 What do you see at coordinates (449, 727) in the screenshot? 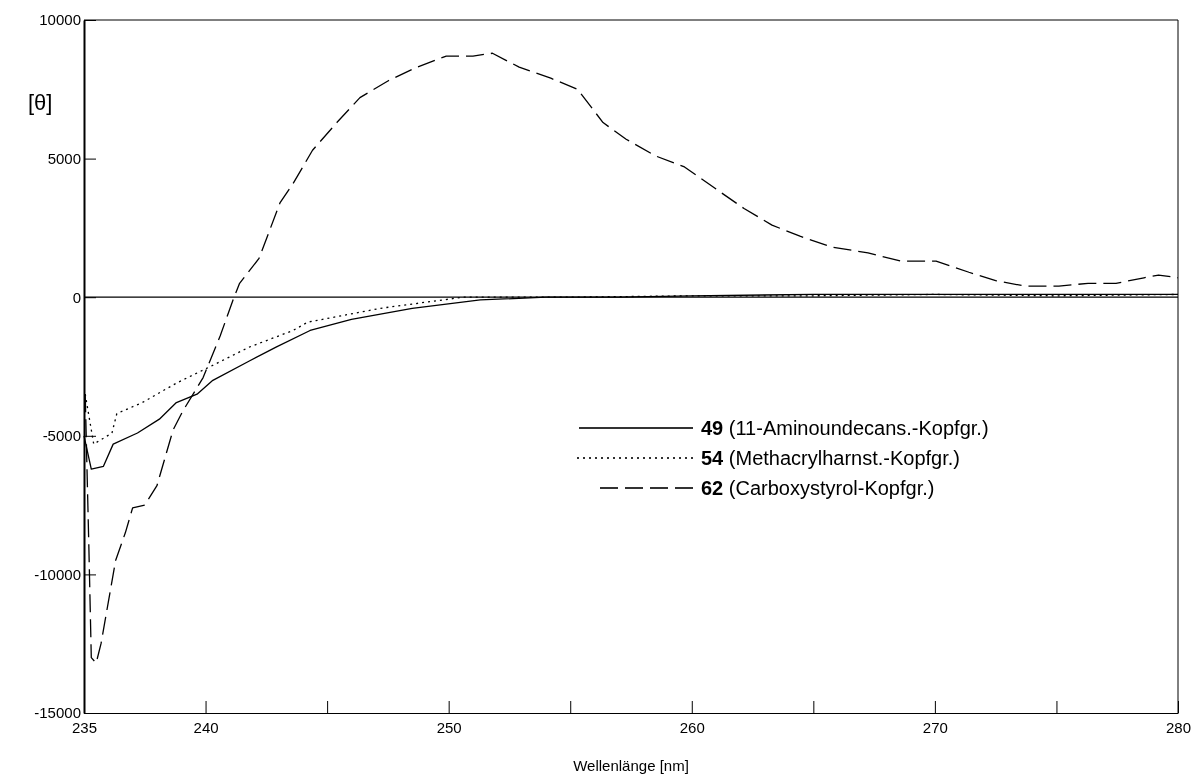
I see `x-tick-label: 250` at bounding box center [449, 727].